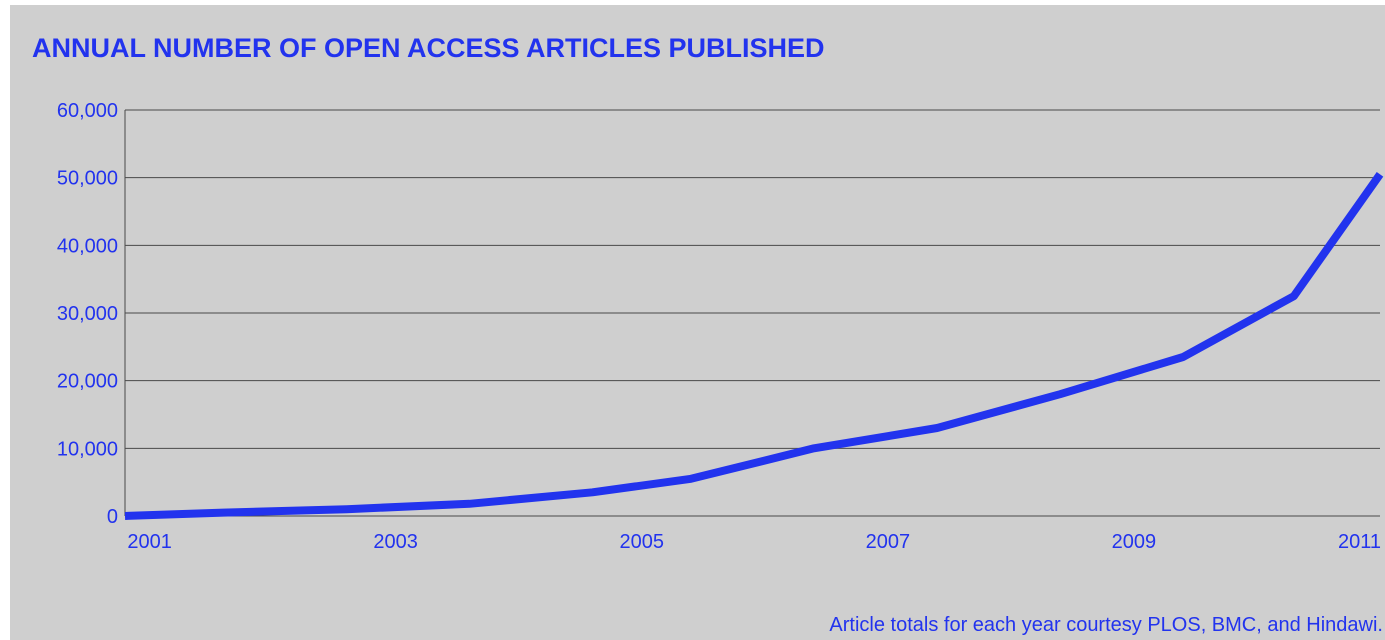 The height and width of the screenshot is (640, 1385). What do you see at coordinates (1359, 542) in the screenshot?
I see `x-tick-label-5: 2011` at bounding box center [1359, 542].